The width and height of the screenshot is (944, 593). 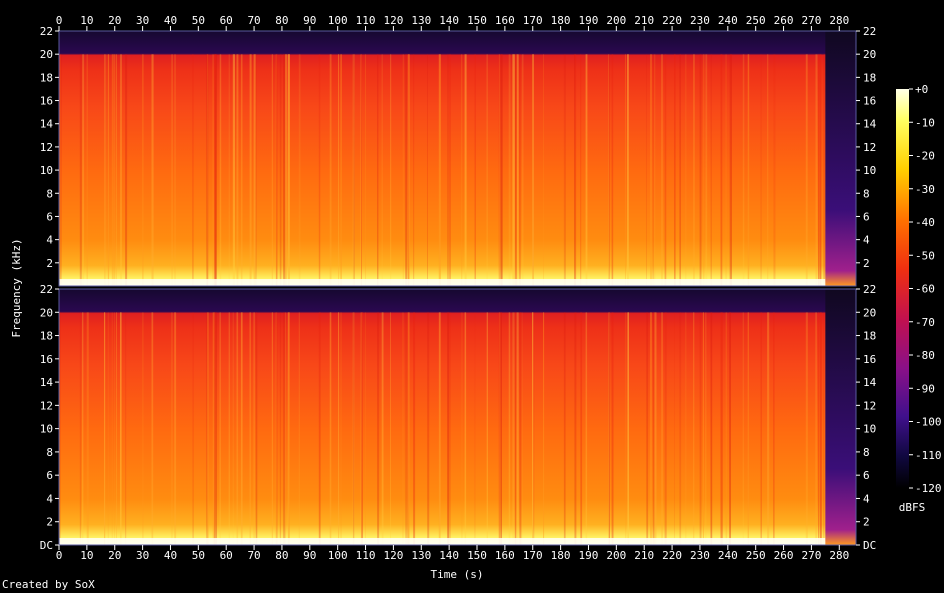 I want to click on time-tick-label-top: 250, so click(x=756, y=20).